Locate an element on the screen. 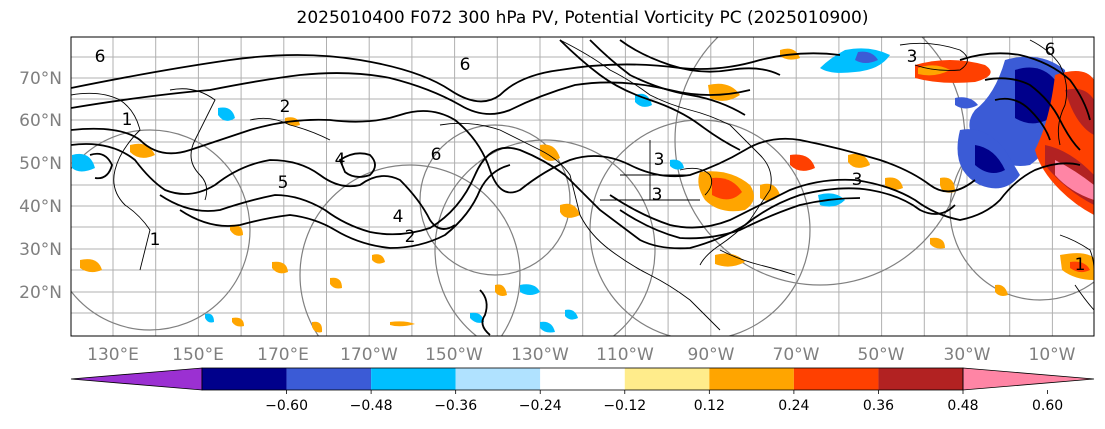  colorbar-tick-label: −0.60 is located at coordinates (286, 406).